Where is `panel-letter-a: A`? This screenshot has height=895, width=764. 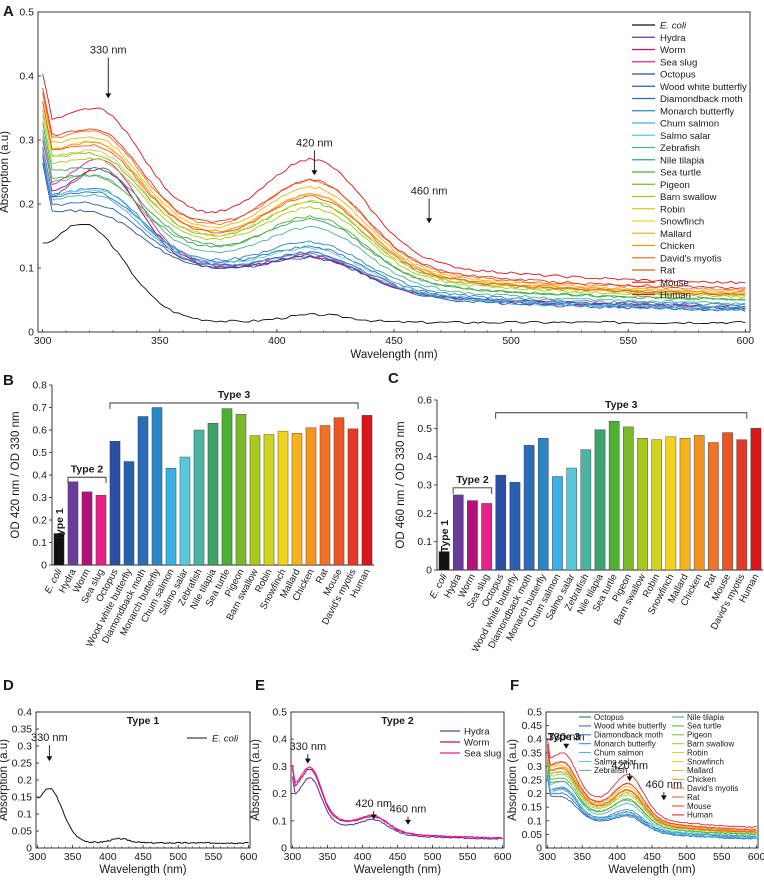 panel-letter-a: A is located at coordinates (8, 11).